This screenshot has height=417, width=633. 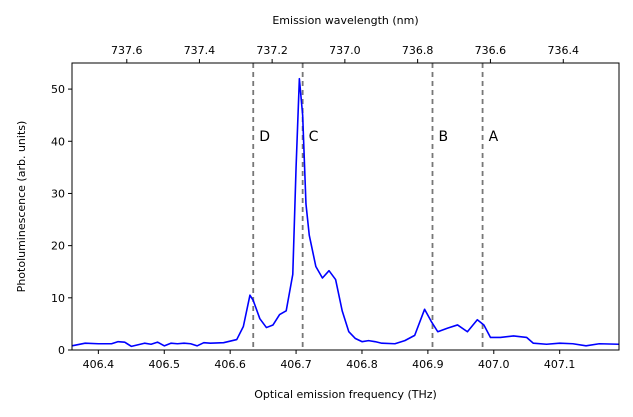 I want to click on y-axis: 0 10 20 30 40 50, so click(x=61, y=220).